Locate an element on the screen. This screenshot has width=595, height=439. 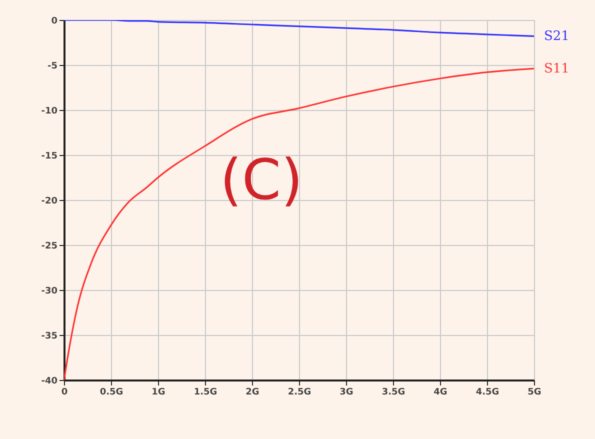
y-tick-label: -40 is located at coordinates (49, 381).